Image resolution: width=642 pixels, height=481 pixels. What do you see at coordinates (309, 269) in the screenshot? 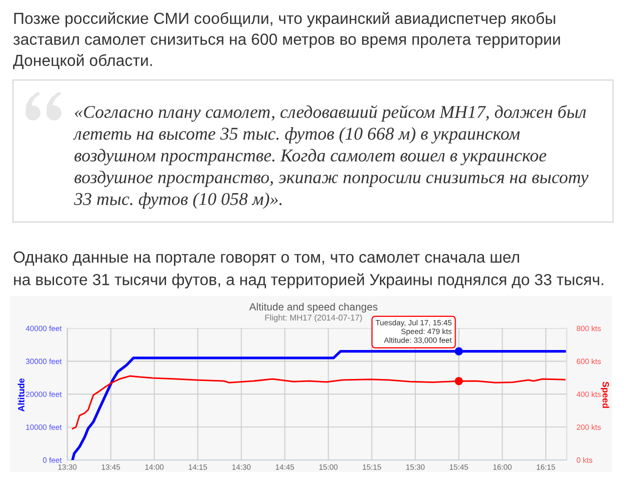
I see `text: Однако данные на портале говорят о том, что самолет сначала шел на высоте 31 тысячи футов, а над территорией Украины поднялся до 33 тысяч.` at bounding box center [309, 269].